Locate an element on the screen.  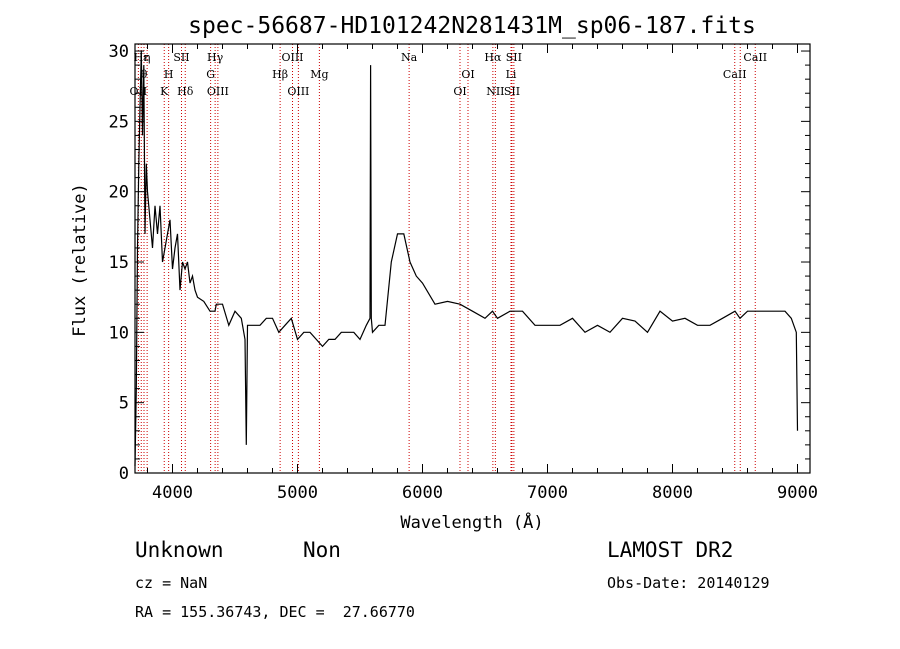
line-label: Hα is located at coordinates (493, 57).